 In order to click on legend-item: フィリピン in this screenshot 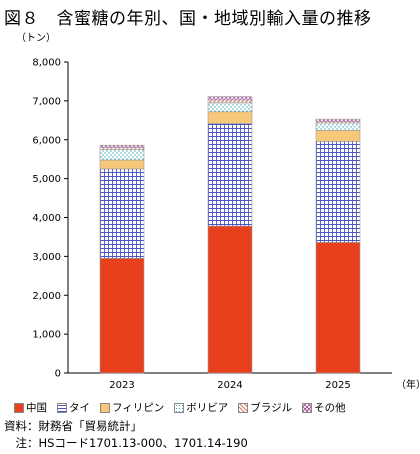, I will do `click(132, 407)`.